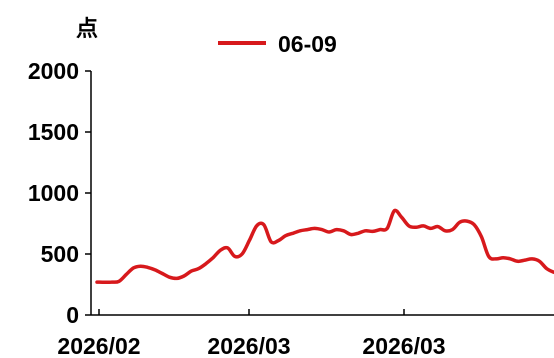 This screenshot has height=358, width=554. I want to click on legend: 06-09, so click(277, 44).